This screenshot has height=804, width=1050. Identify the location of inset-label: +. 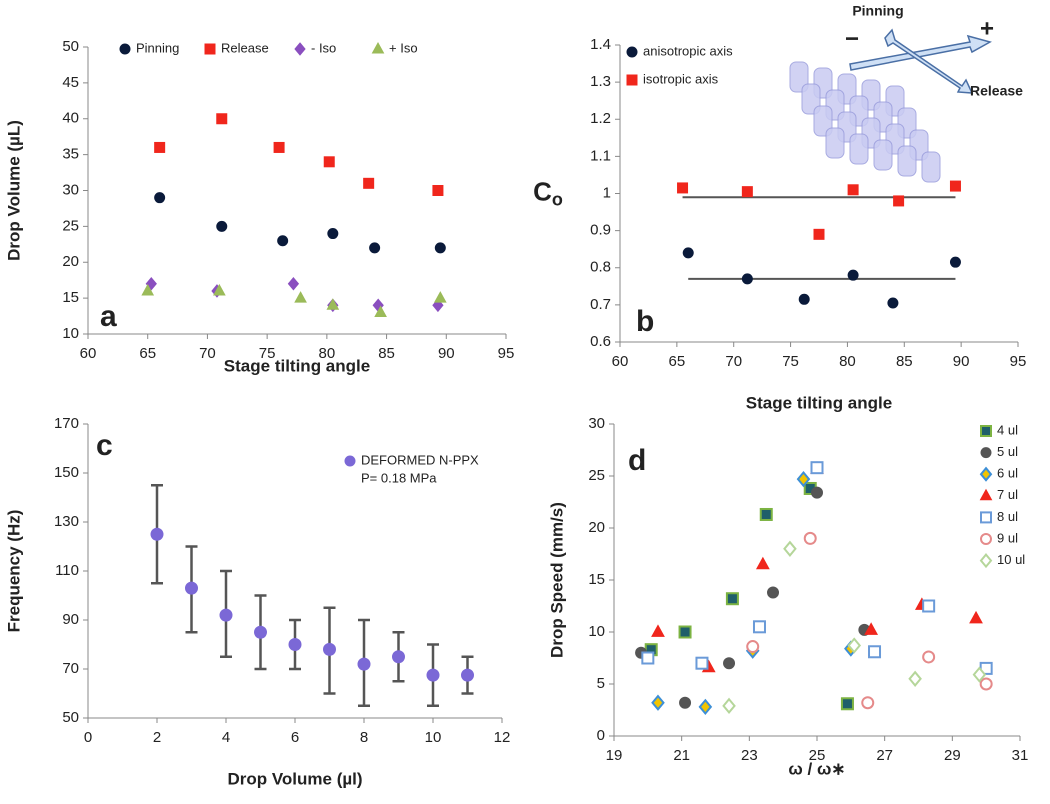
(987, 28).